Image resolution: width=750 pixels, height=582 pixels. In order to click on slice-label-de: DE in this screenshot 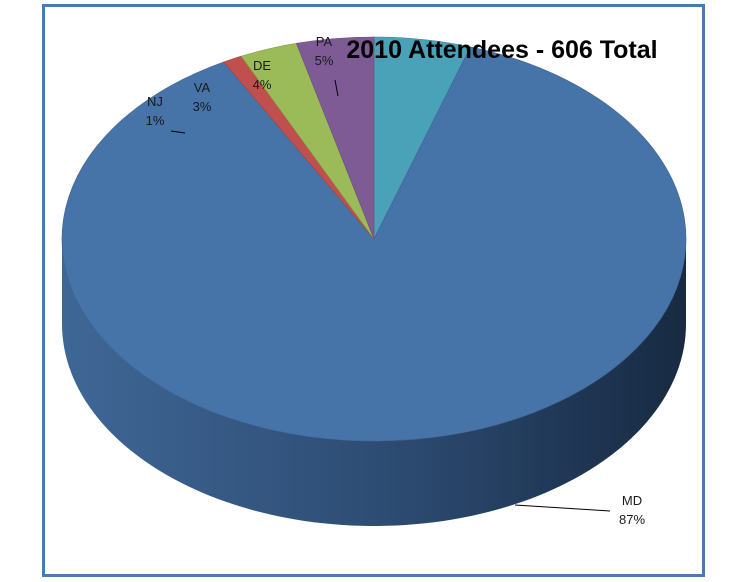, I will do `click(262, 65)`.